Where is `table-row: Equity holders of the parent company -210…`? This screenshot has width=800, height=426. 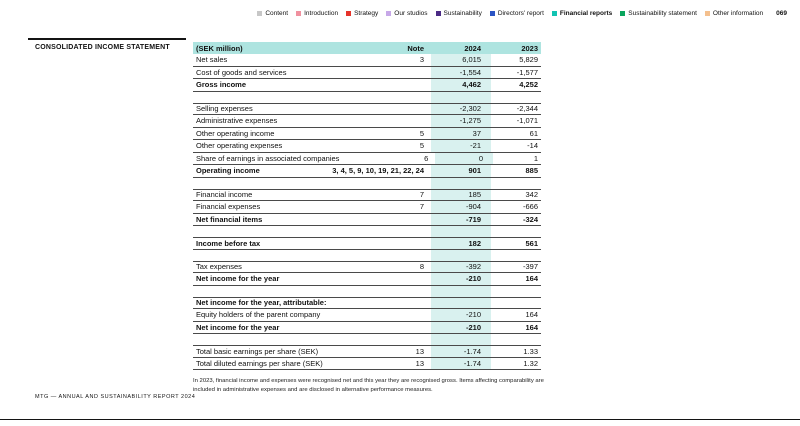 table-row: Equity holders of the parent company -210… is located at coordinates (367, 315).